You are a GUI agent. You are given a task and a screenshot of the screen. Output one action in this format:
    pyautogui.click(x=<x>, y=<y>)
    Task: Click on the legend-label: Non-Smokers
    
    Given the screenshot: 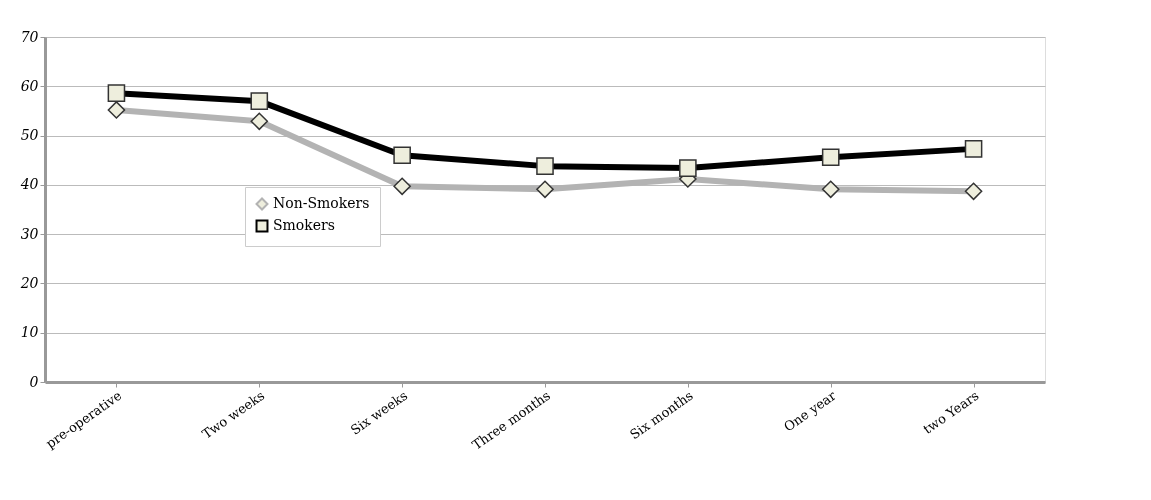 What is the action you would take?
    pyautogui.click(x=321, y=203)
    